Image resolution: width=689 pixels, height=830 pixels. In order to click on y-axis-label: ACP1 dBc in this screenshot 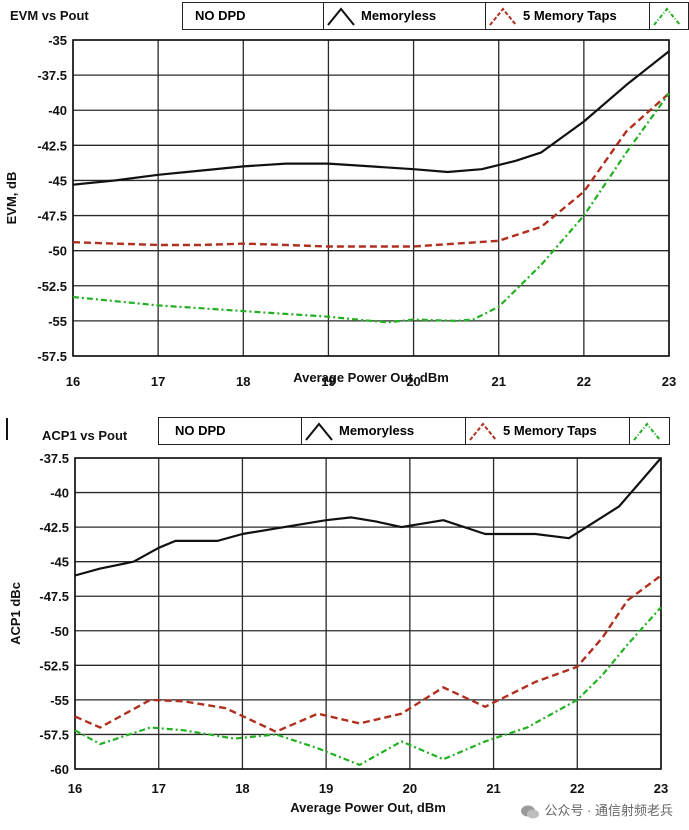, I will do `click(15, 613)`.